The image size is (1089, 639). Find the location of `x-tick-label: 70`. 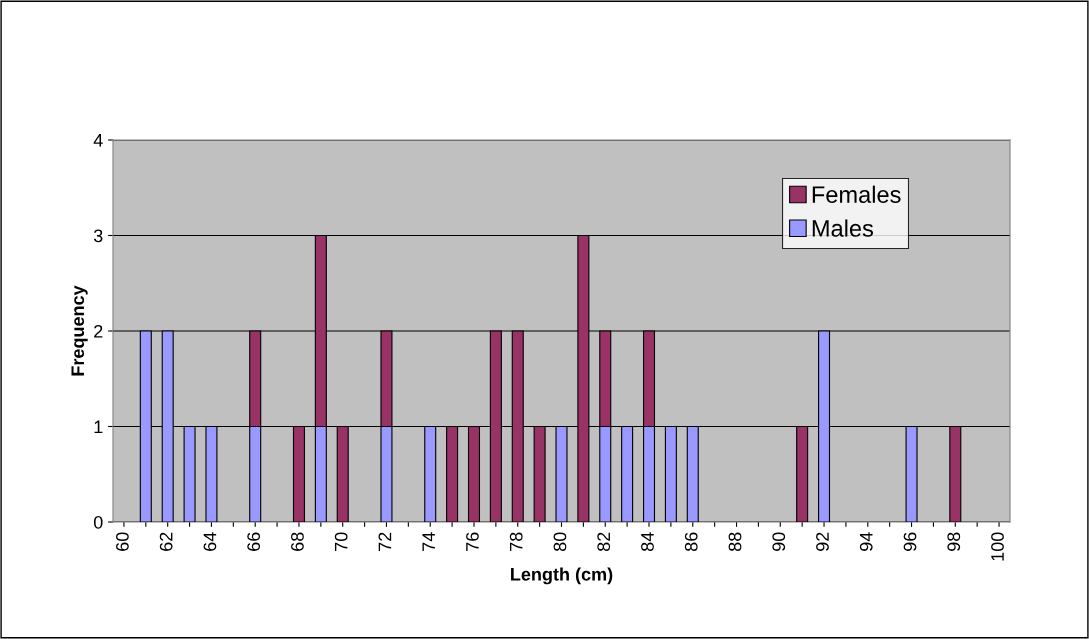

x-tick-label: 70 is located at coordinates (341, 541).